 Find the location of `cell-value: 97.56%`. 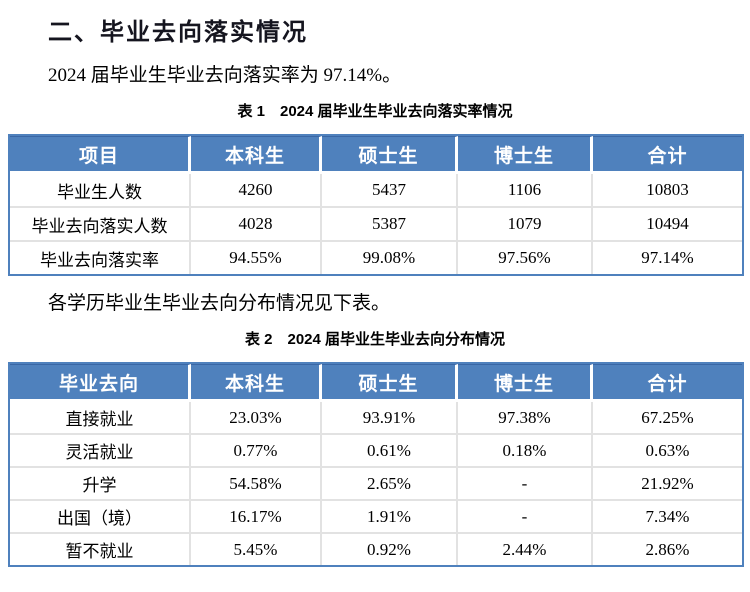

cell-value: 97.56% is located at coordinates (525, 258).